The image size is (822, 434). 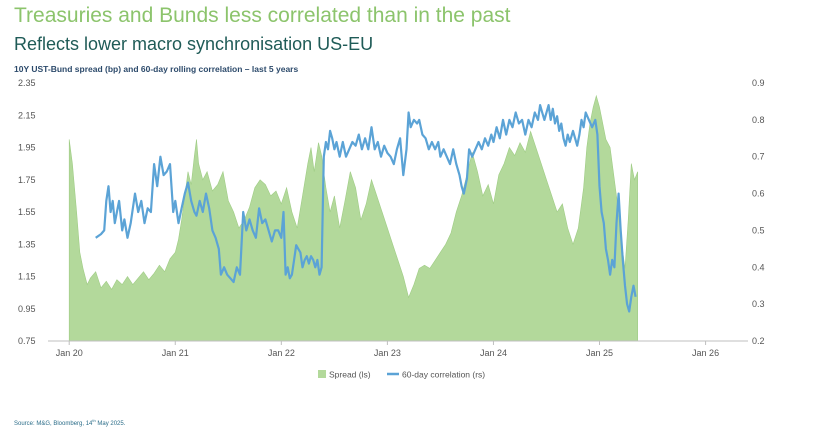 I want to click on legend-spread-label: Spread (ls), so click(x=350, y=375).